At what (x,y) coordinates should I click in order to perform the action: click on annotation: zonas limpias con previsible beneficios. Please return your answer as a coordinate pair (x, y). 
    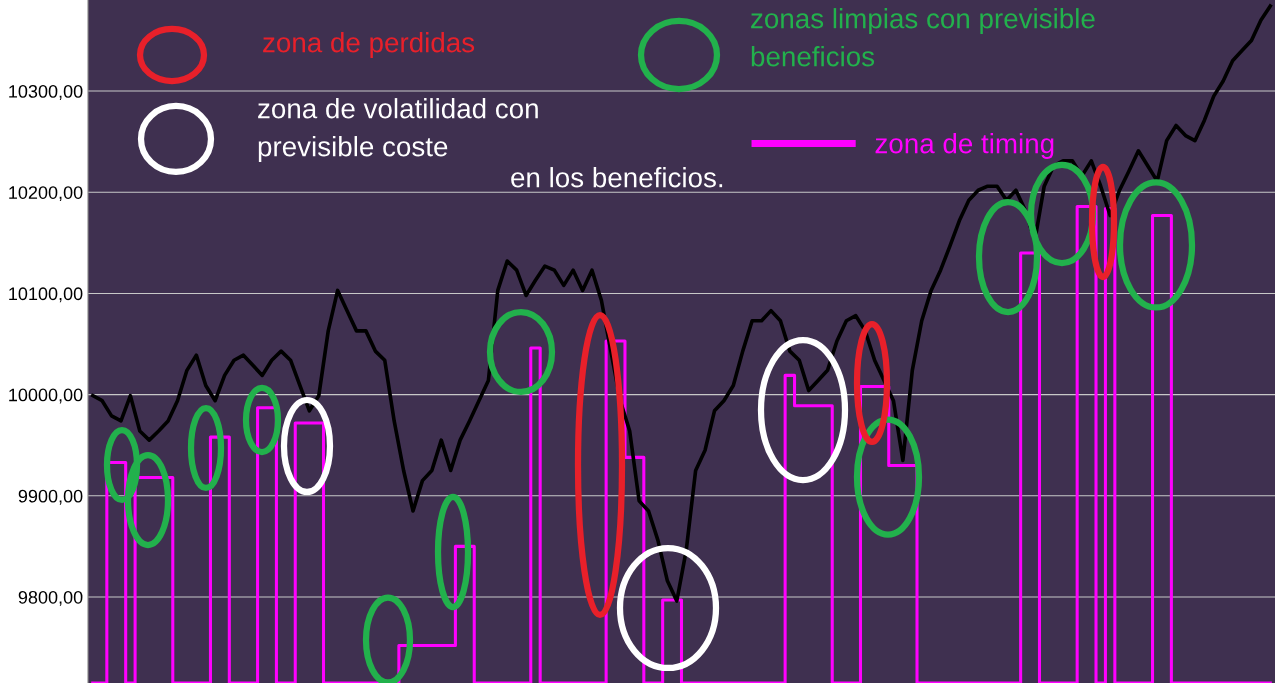
    Looking at the image, I should click on (923, 37).